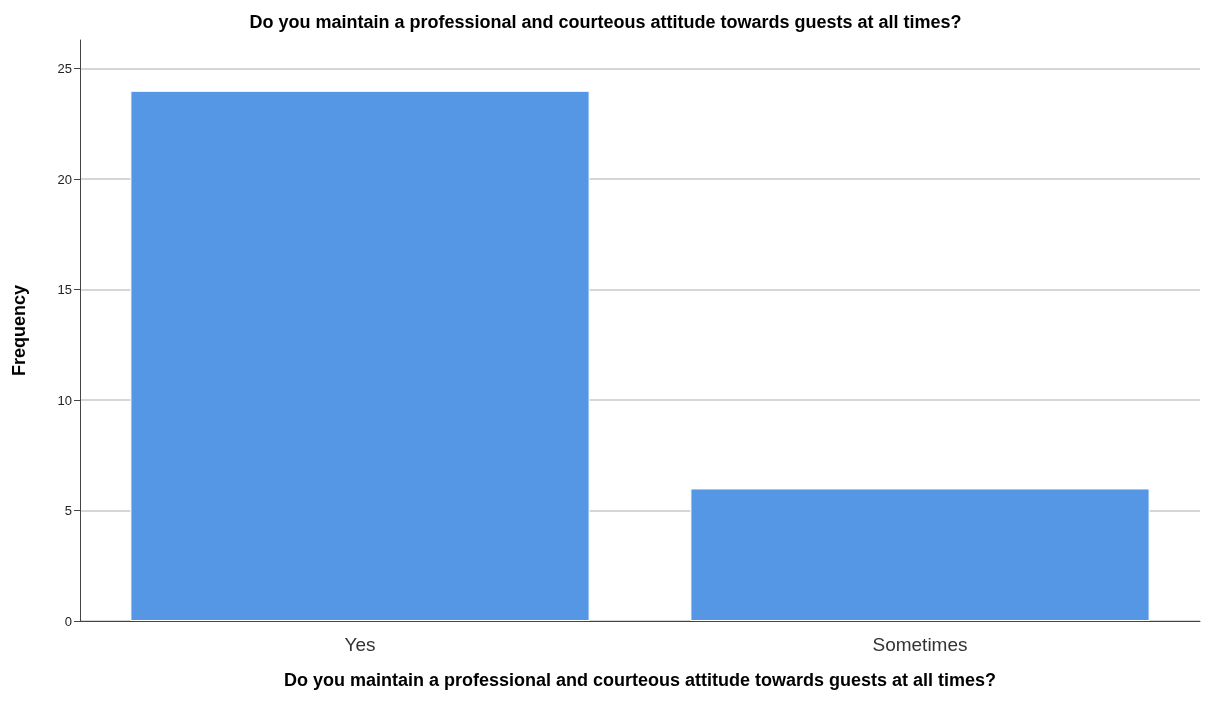 This screenshot has width=1211, height=704. What do you see at coordinates (360, 644) in the screenshot?
I see `x-tick-label: Yes` at bounding box center [360, 644].